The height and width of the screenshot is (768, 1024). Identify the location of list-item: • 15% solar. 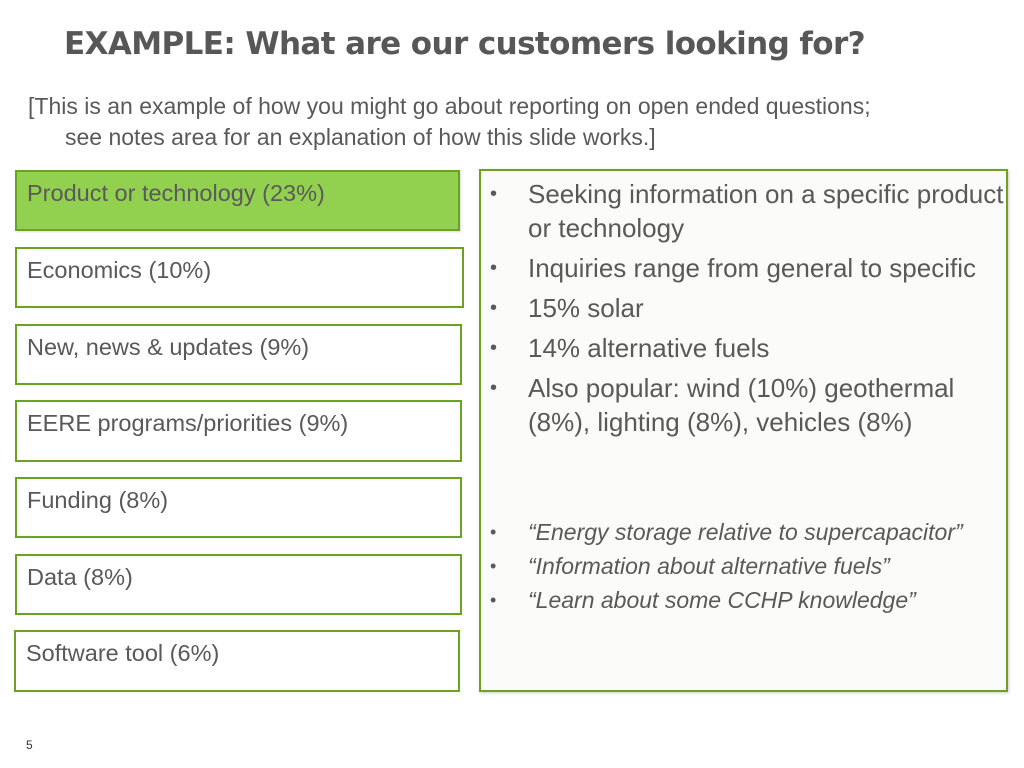
(743, 308).